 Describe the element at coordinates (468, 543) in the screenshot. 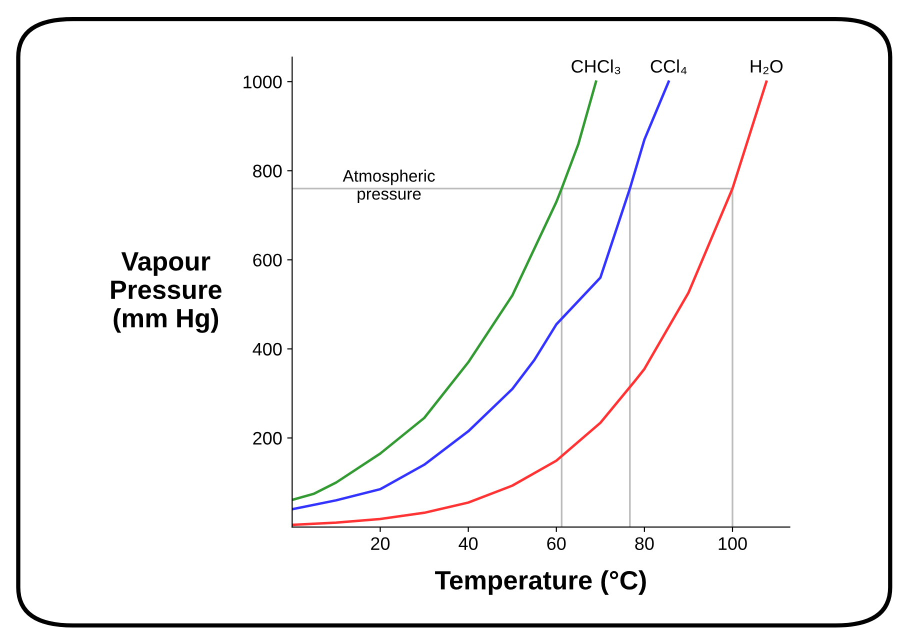

I see `x-tick-label: 40` at that location.